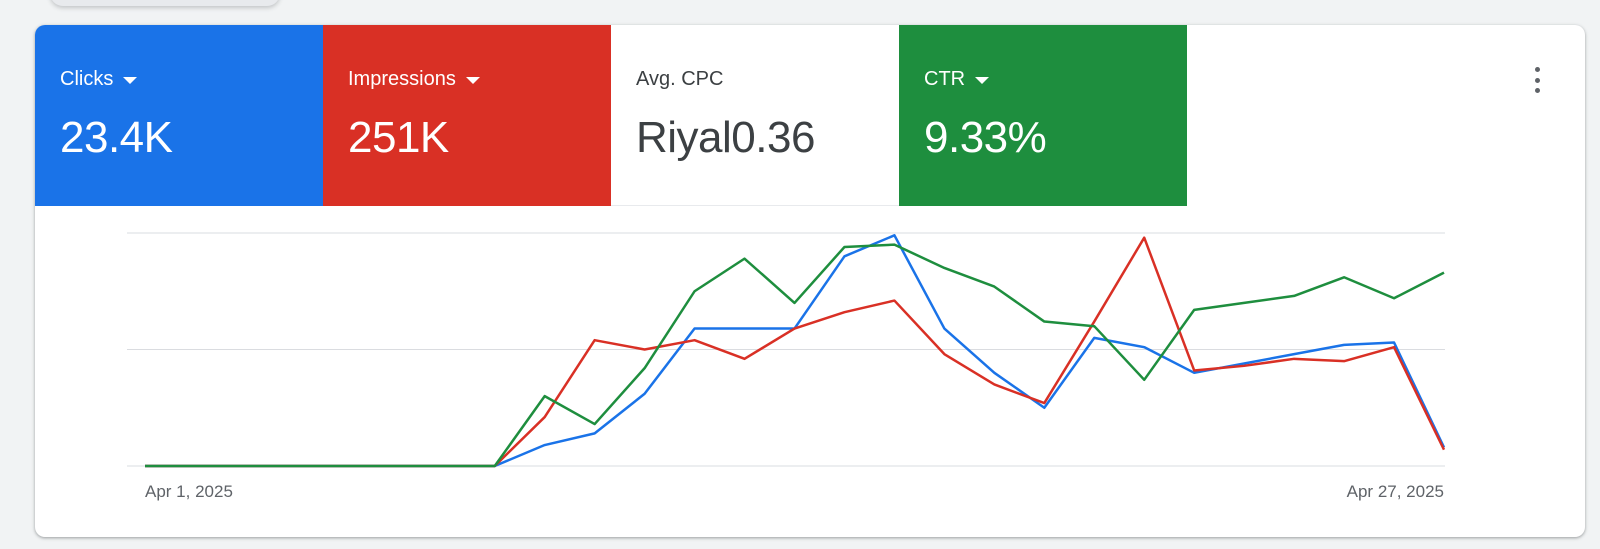 The height and width of the screenshot is (549, 1600). What do you see at coordinates (191, 79) in the screenshot?
I see `metric-header-clicks: Clicks` at bounding box center [191, 79].